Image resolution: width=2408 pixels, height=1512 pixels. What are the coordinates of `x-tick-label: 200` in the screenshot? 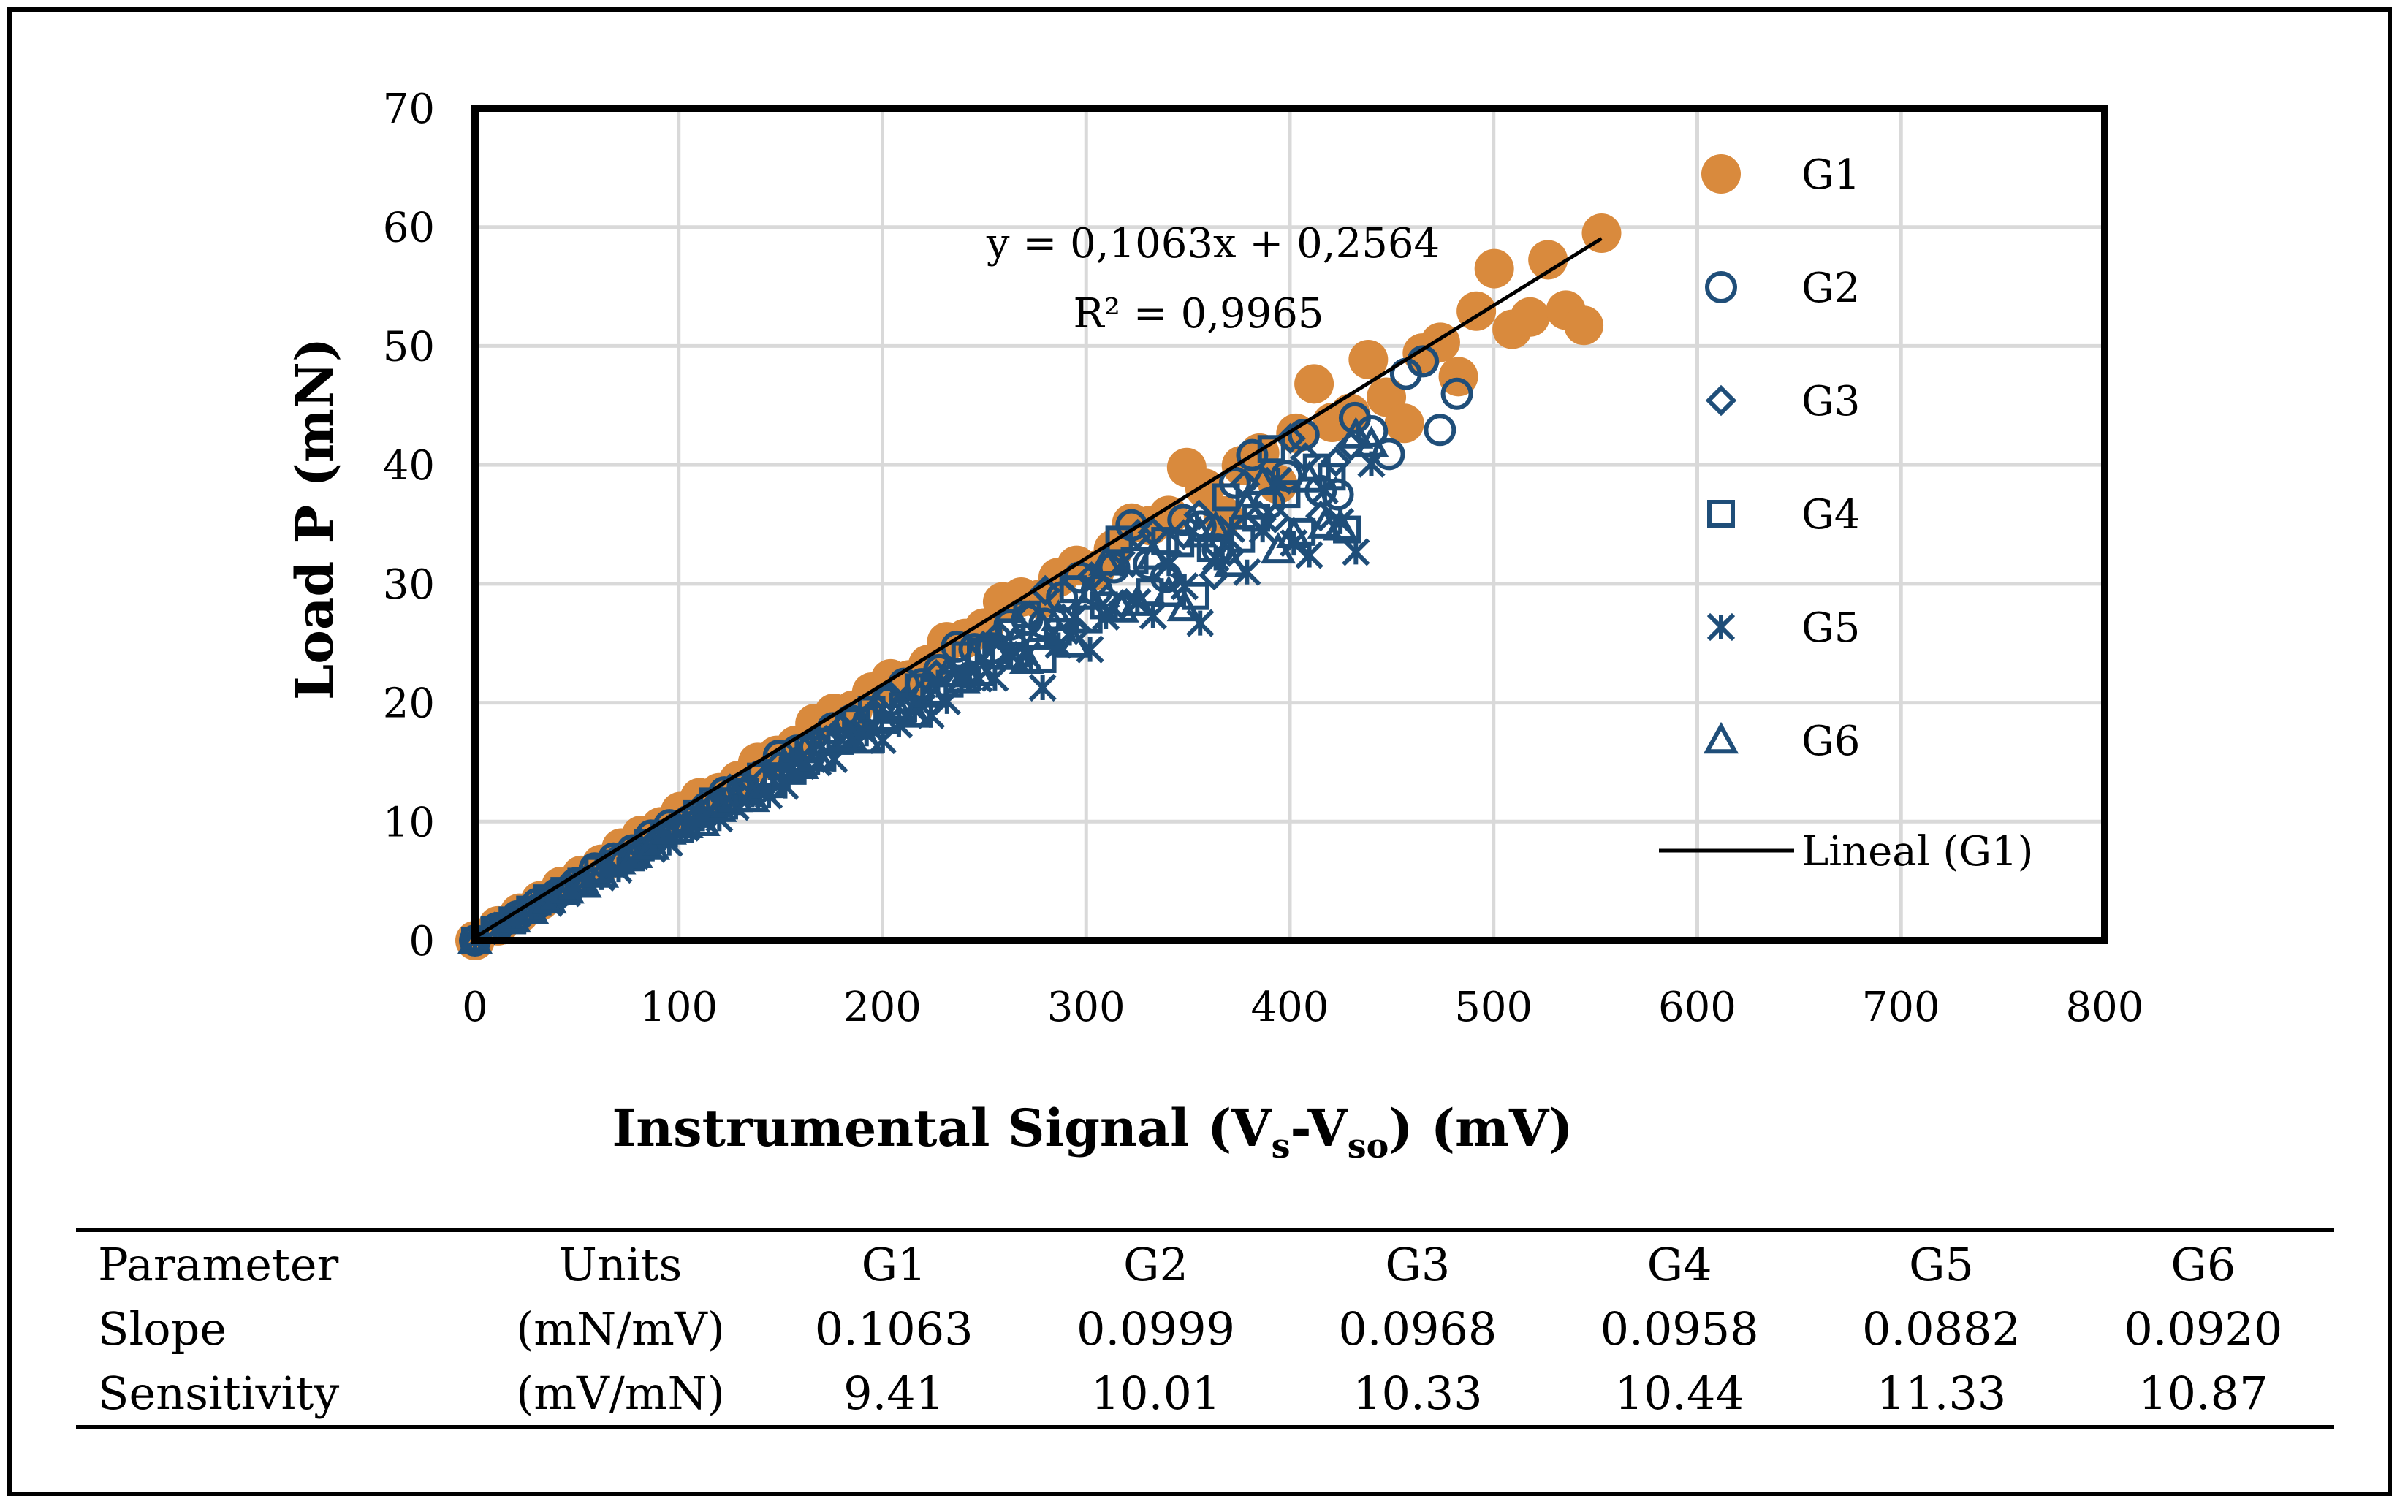 It's located at (882, 1007).